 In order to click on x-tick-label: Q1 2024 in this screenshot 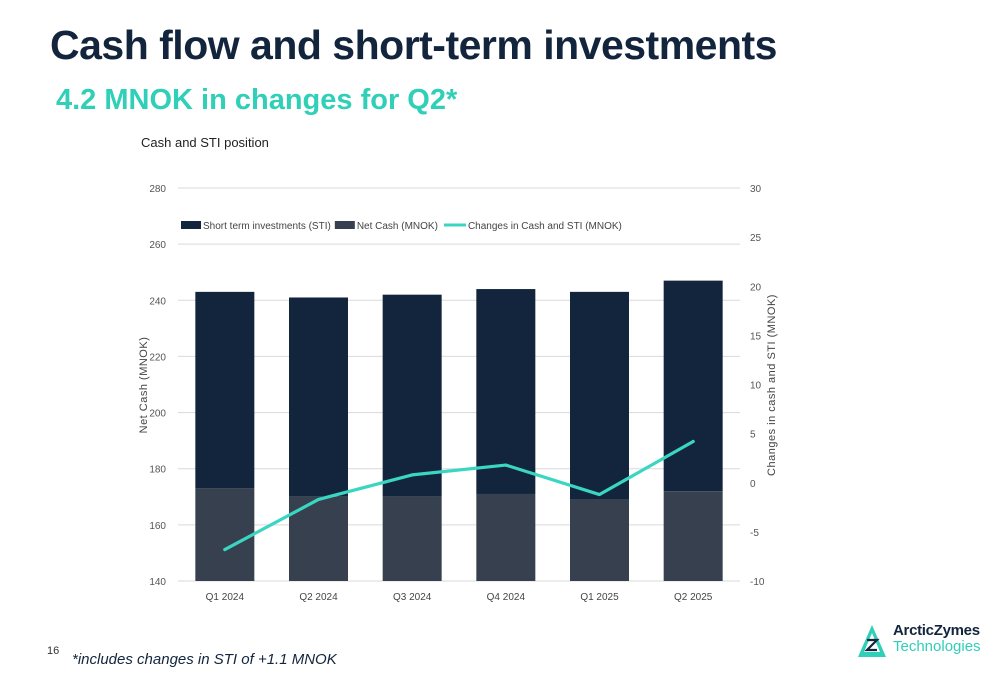, I will do `click(225, 597)`.